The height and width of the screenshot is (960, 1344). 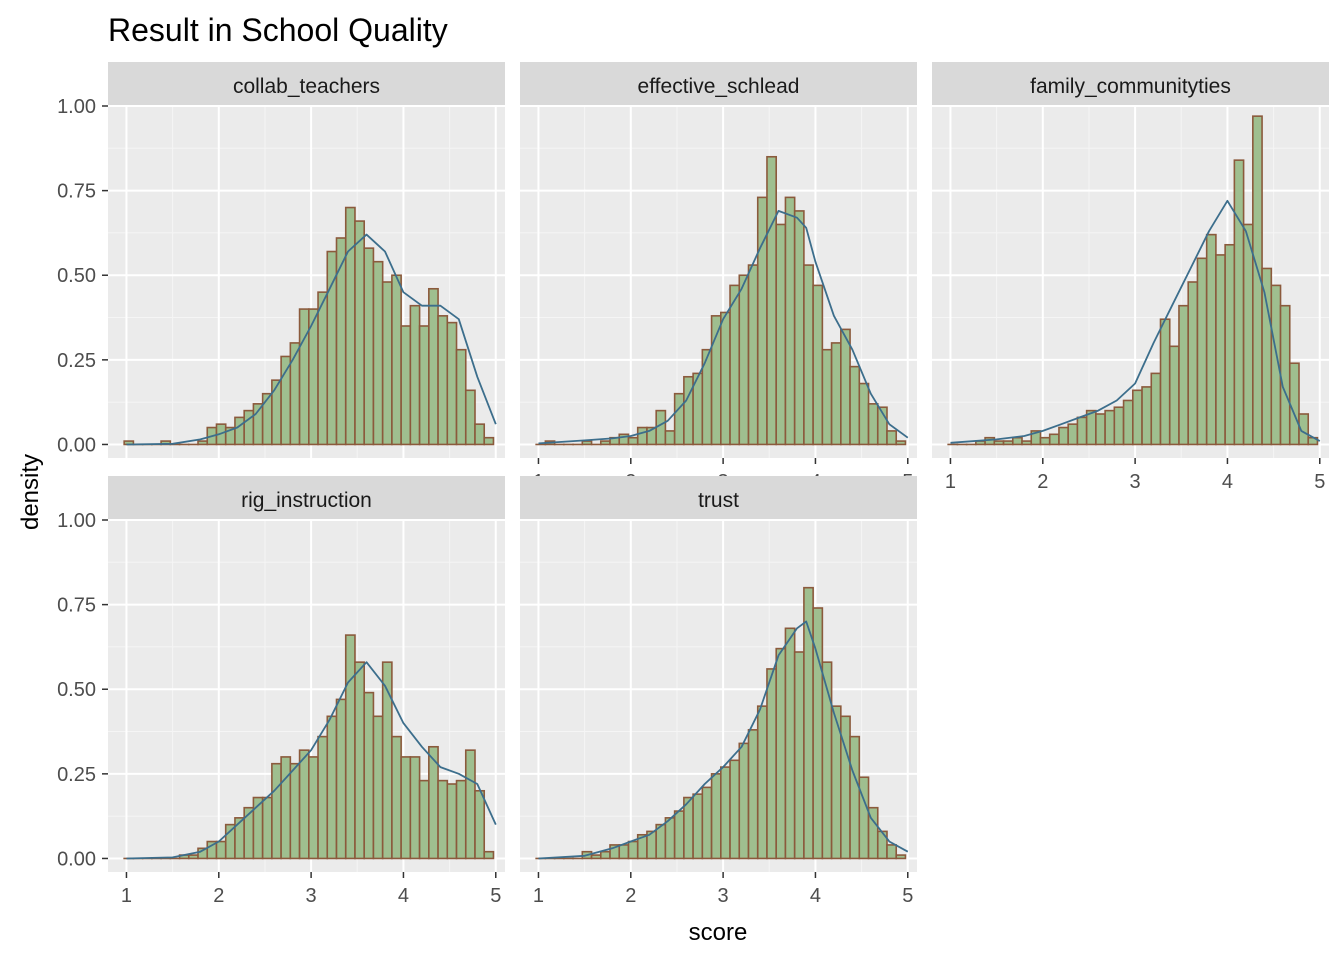 What do you see at coordinates (1135, 482) in the screenshot?
I see `x-tick-label: 3` at bounding box center [1135, 482].